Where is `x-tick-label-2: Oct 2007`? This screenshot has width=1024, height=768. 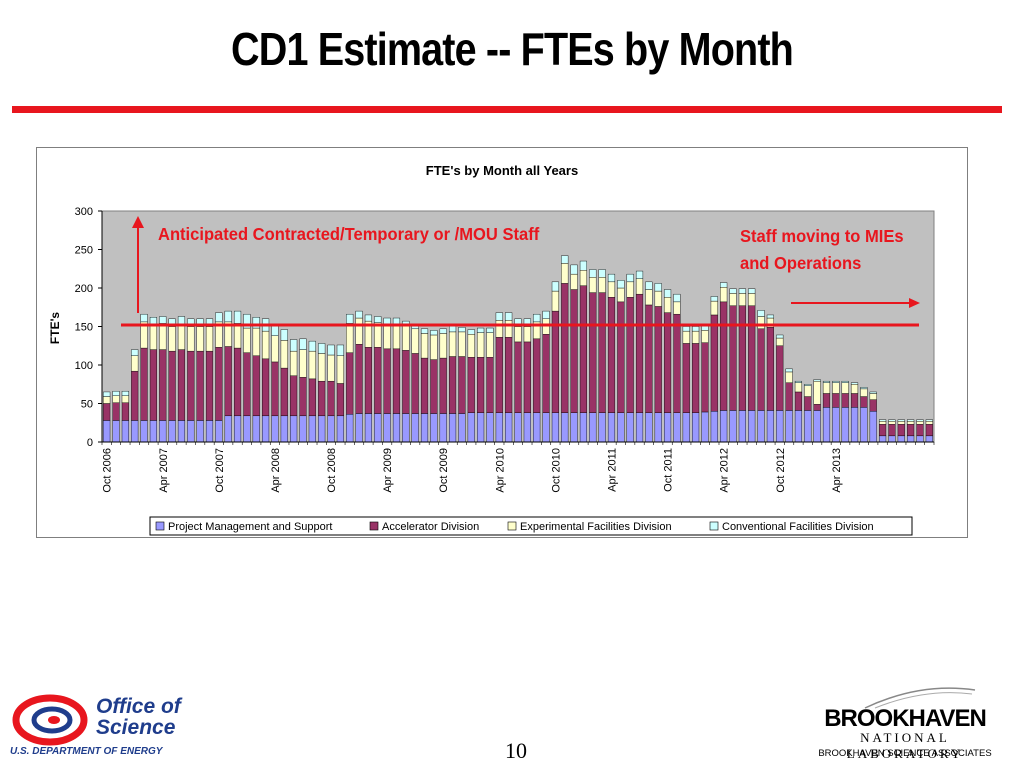
x-tick-label-2: Oct 2007 is located at coordinates (220, 470).